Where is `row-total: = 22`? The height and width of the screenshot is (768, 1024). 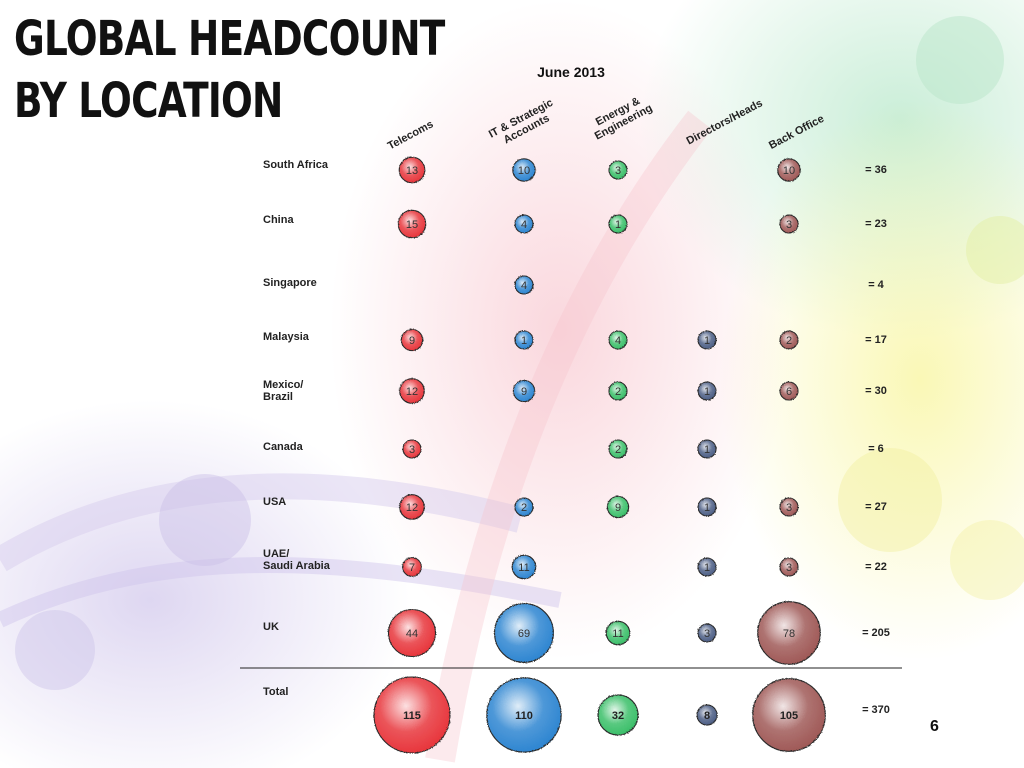
row-total: = 22 is located at coordinates (876, 567).